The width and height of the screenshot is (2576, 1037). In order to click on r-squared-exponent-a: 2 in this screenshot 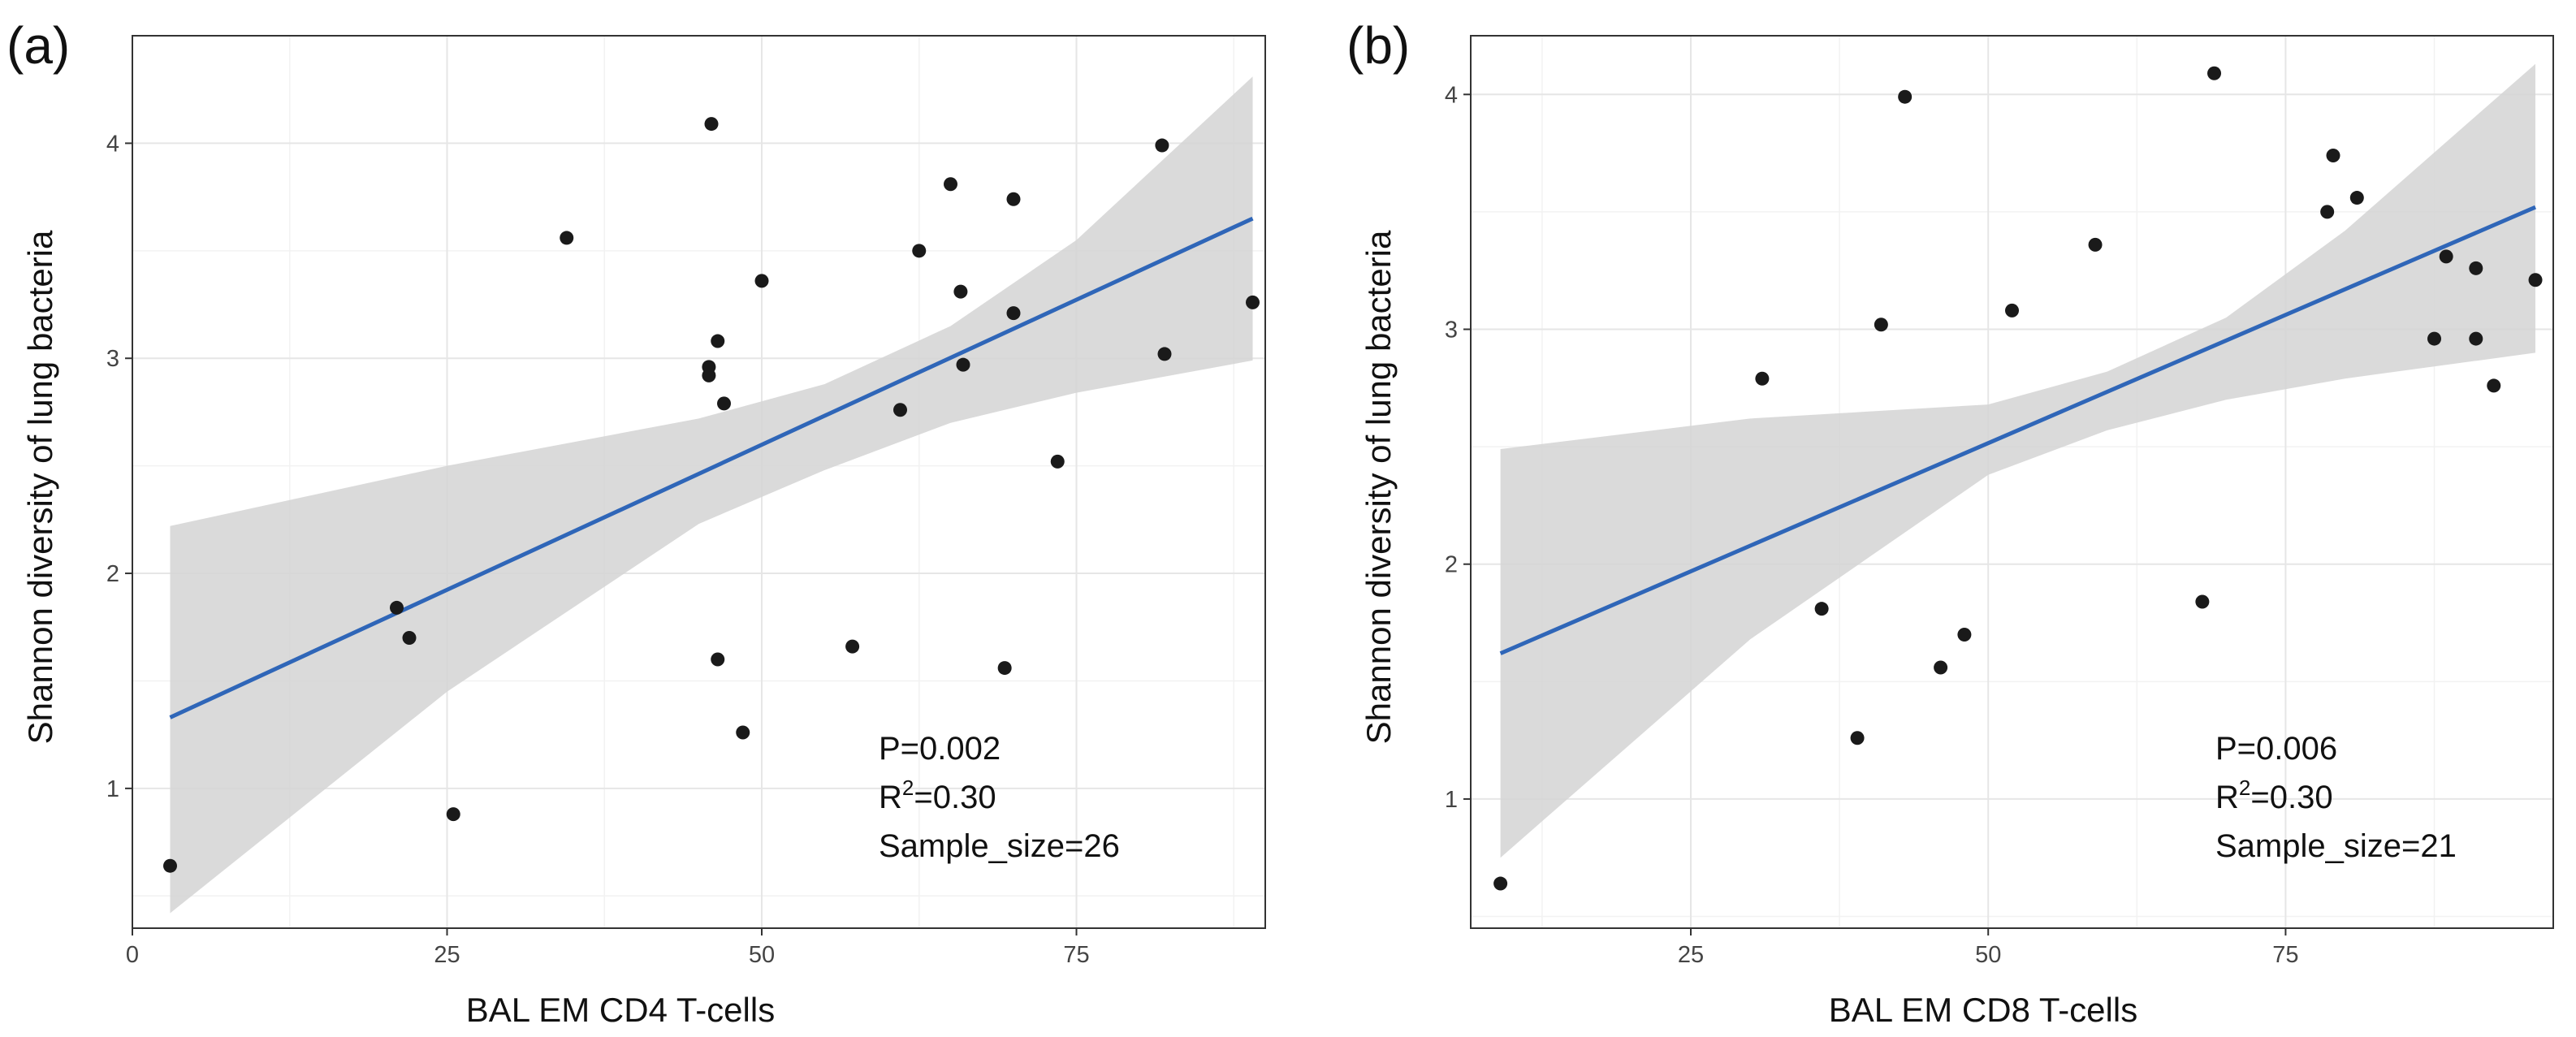, I will do `click(908, 788)`.